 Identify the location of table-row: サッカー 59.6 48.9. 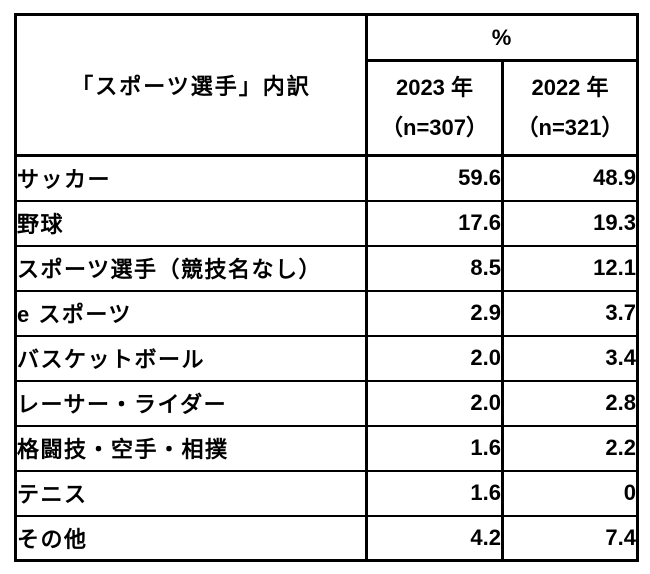
(326, 178).